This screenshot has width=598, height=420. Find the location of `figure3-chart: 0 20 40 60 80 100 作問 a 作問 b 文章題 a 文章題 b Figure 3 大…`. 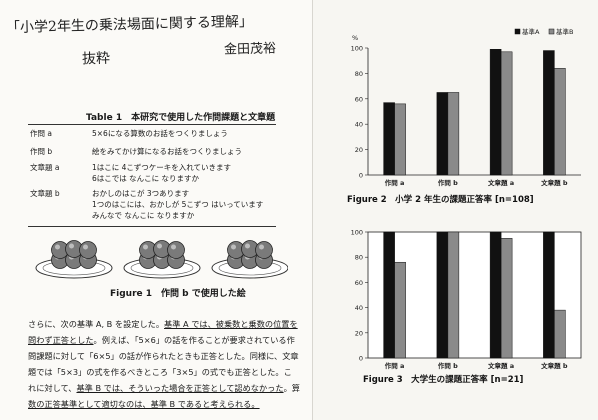

figure3-chart: 0 20 40 60 80 100 作問 a 作問 b 文章題 a 文章題 b Figure 3 大… is located at coordinates (466, 307).